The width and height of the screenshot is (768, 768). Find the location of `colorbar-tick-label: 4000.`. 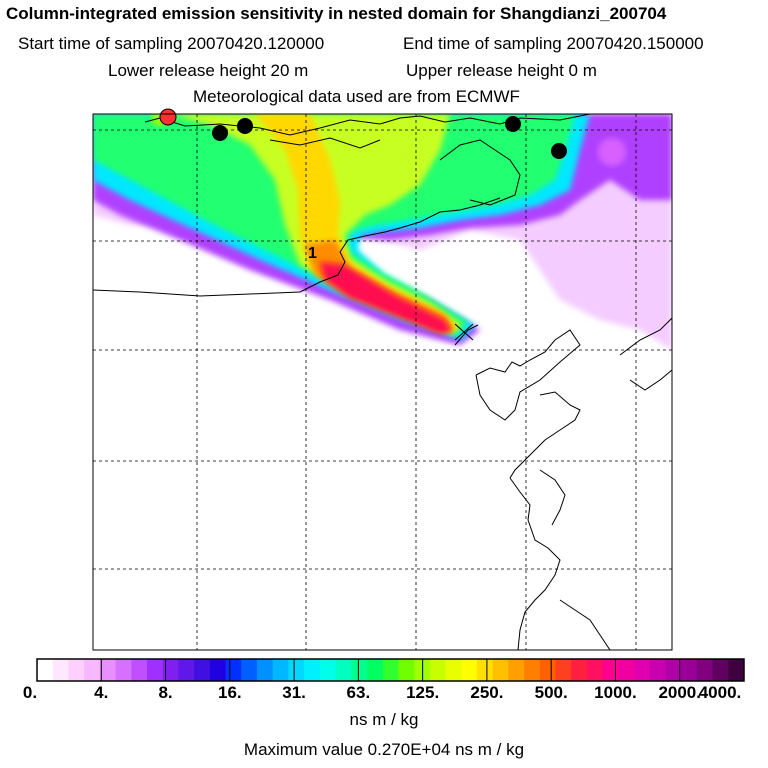

colorbar-tick-label: 4000. is located at coordinates (720, 692).